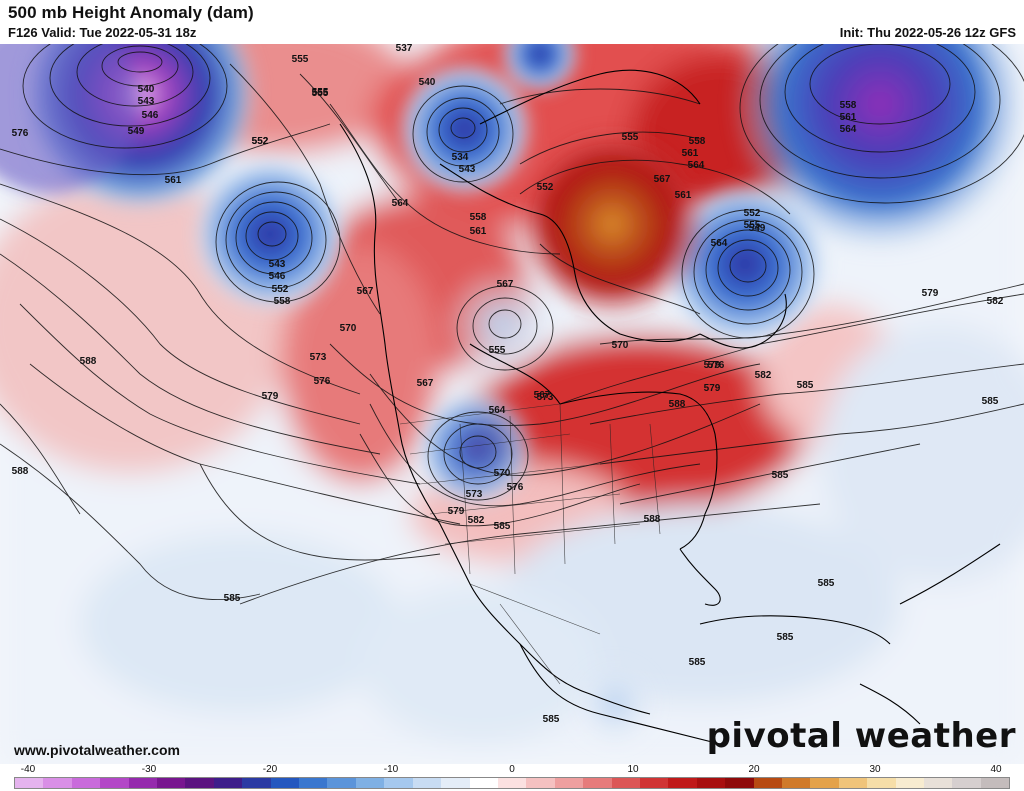  What do you see at coordinates (131, 12) in the screenshot?
I see `map-title: 500 mb Height Anomaly (dam)` at bounding box center [131, 12].